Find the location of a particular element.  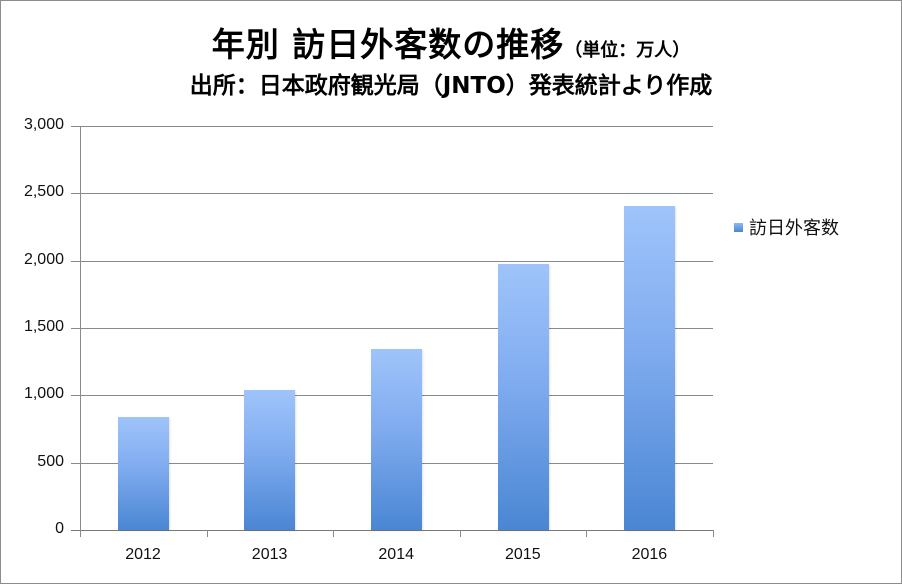

x-tick-label: 2012 is located at coordinates (143, 554).